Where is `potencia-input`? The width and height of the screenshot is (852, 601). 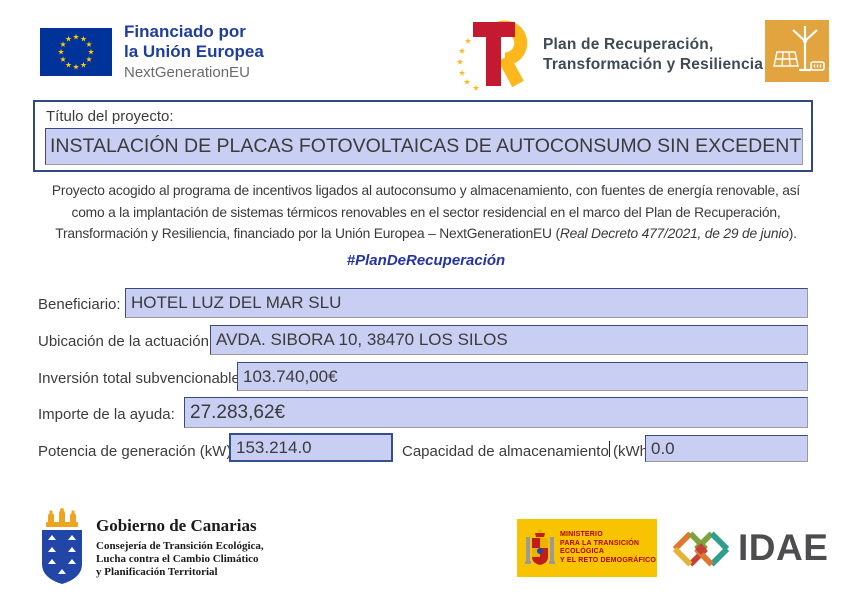
potencia-input is located at coordinates (311, 447).